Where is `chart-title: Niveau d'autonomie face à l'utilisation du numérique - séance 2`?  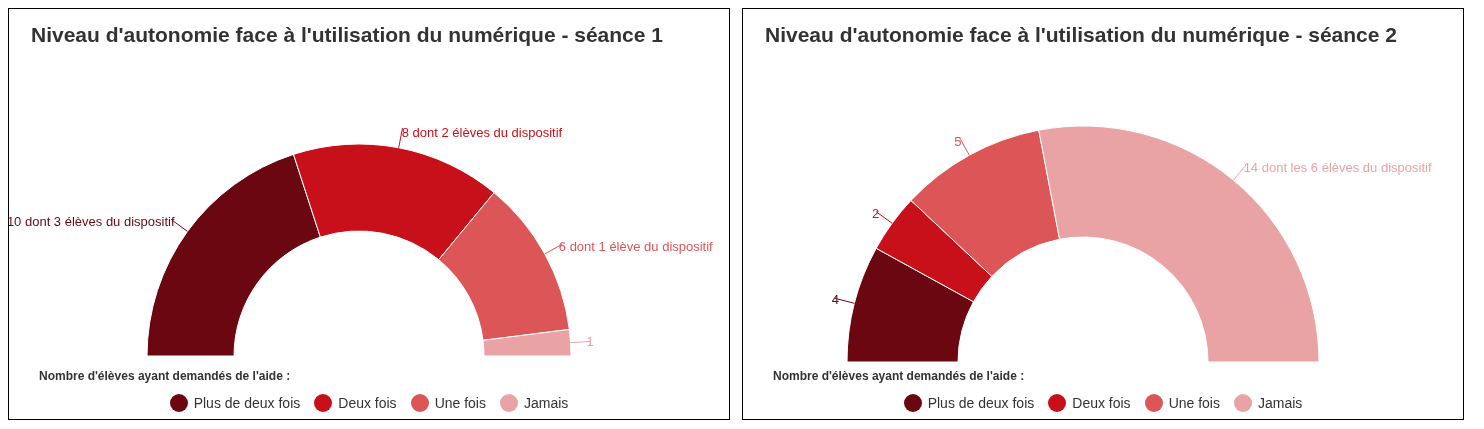 chart-title: Niveau d'autonomie face à l'utilisation du numérique - séance 2 is located at coordinates (1081, 35).